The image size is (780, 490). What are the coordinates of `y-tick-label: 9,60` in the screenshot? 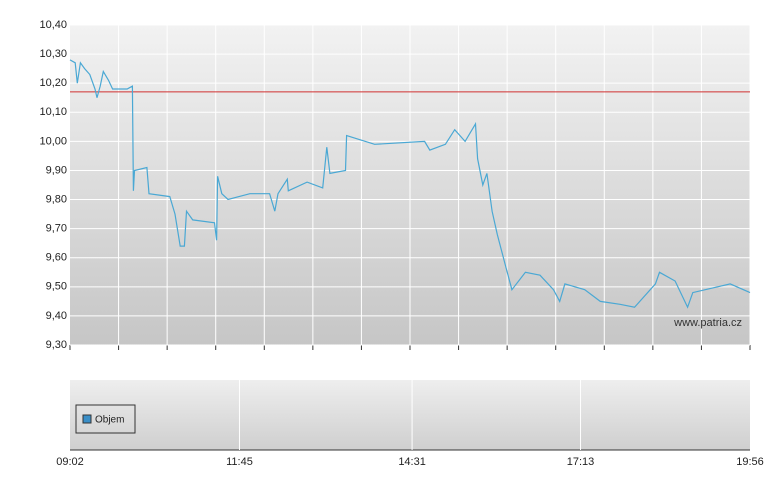 It's located at (56, 258).